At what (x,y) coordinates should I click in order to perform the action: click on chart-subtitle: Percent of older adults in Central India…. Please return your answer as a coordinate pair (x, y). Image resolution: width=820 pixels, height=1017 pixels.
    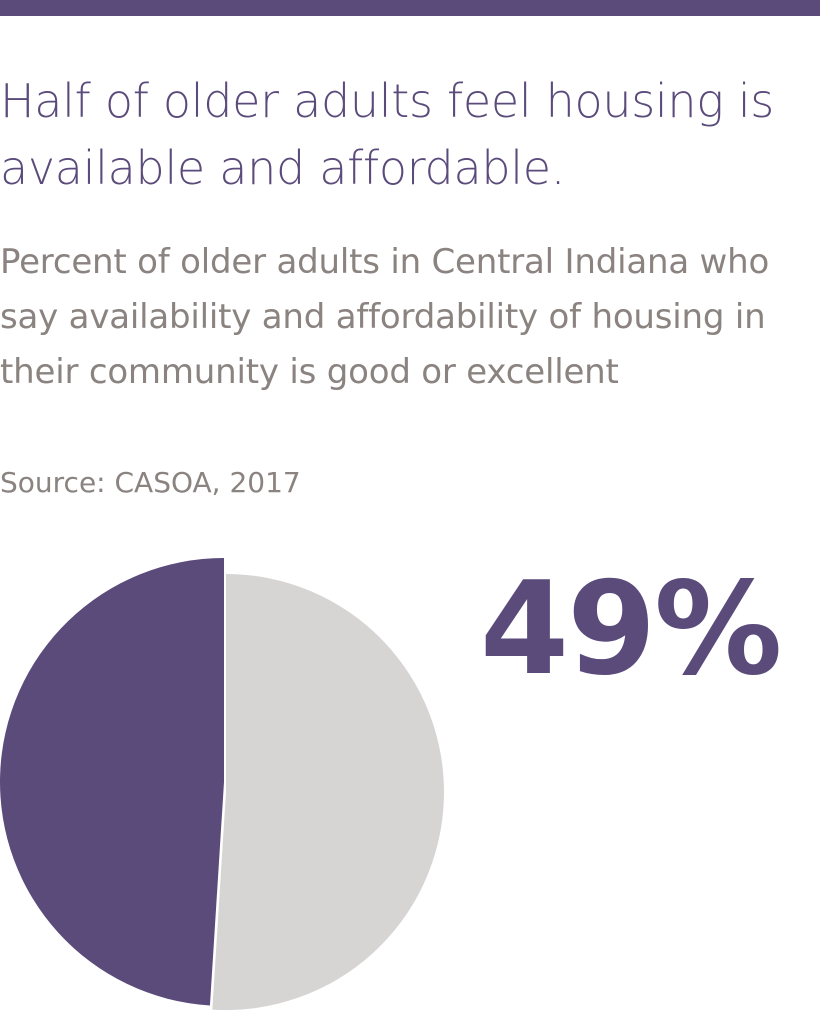
    Looking at the image, I should click on (385, 317).